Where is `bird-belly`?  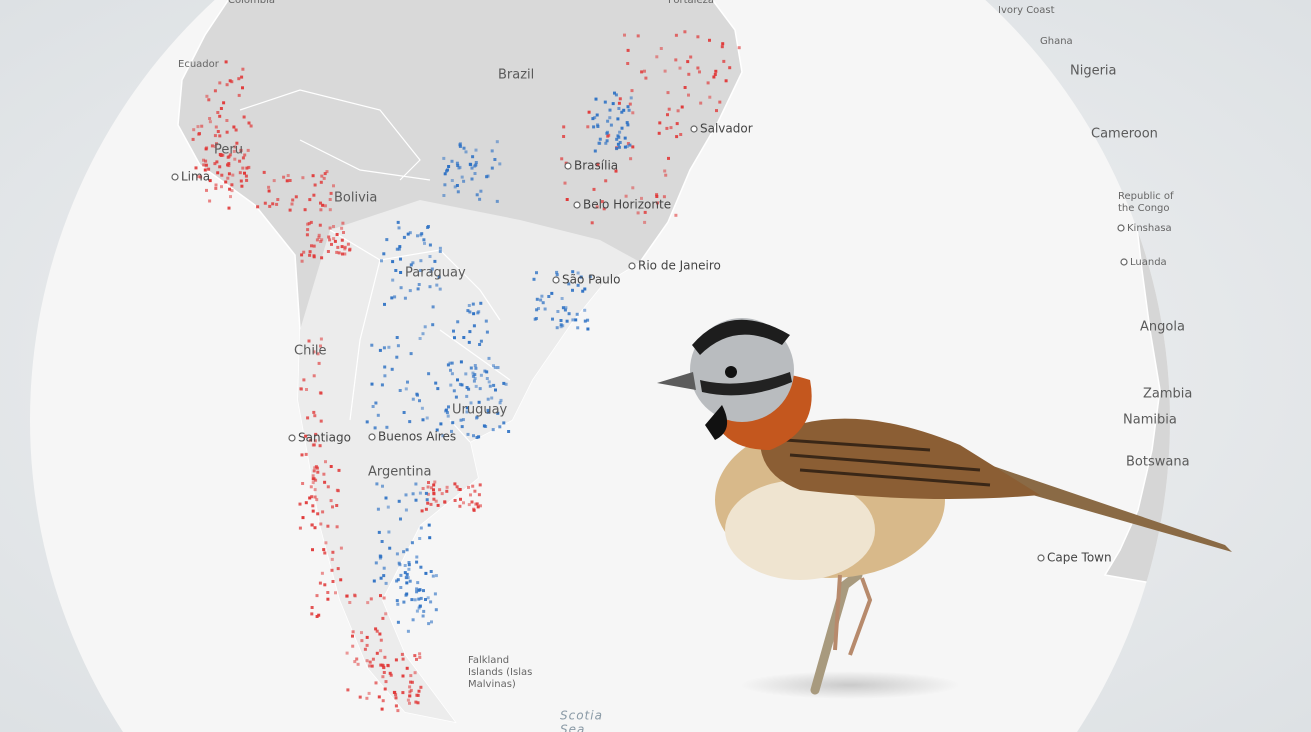 bird-belly is located at coordinates (800, 530).